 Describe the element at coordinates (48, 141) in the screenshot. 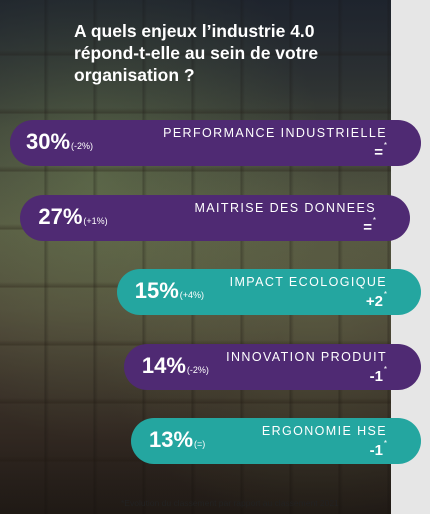

I see `value-text: 30%` at that location.